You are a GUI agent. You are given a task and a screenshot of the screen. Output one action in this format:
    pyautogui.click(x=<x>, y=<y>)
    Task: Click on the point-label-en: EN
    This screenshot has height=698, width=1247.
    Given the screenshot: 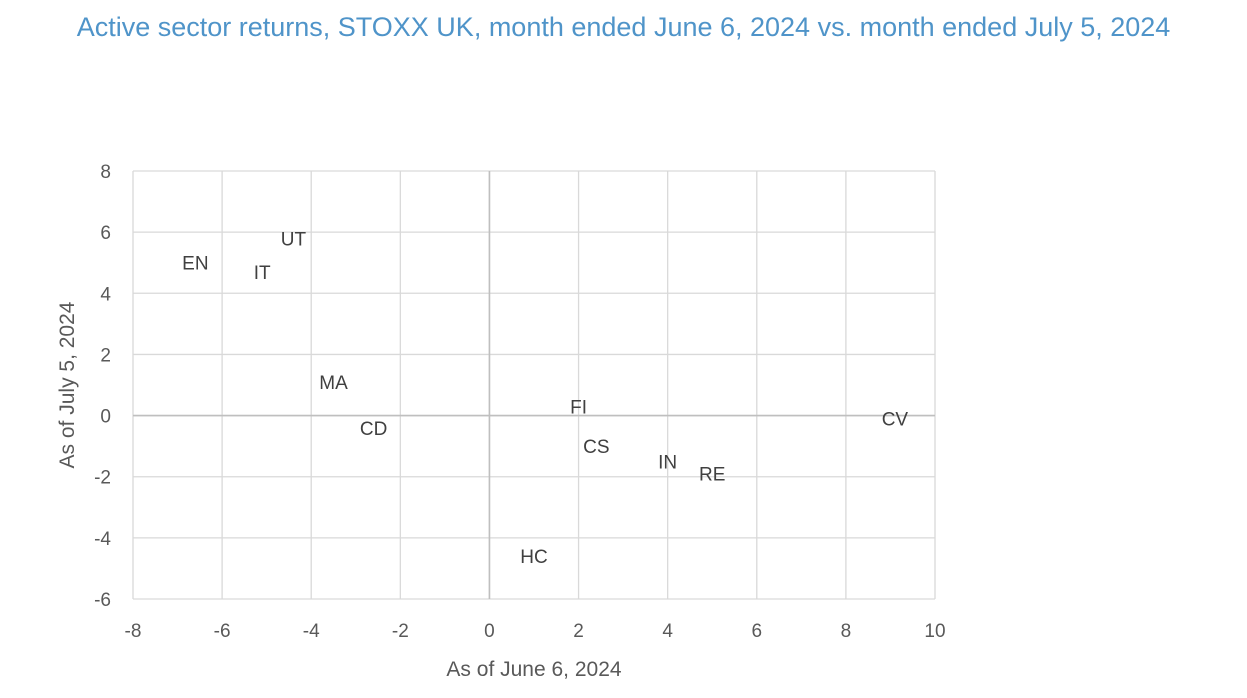 What is the action you would take?
    pyautogui.click(x=195, y=264)
    